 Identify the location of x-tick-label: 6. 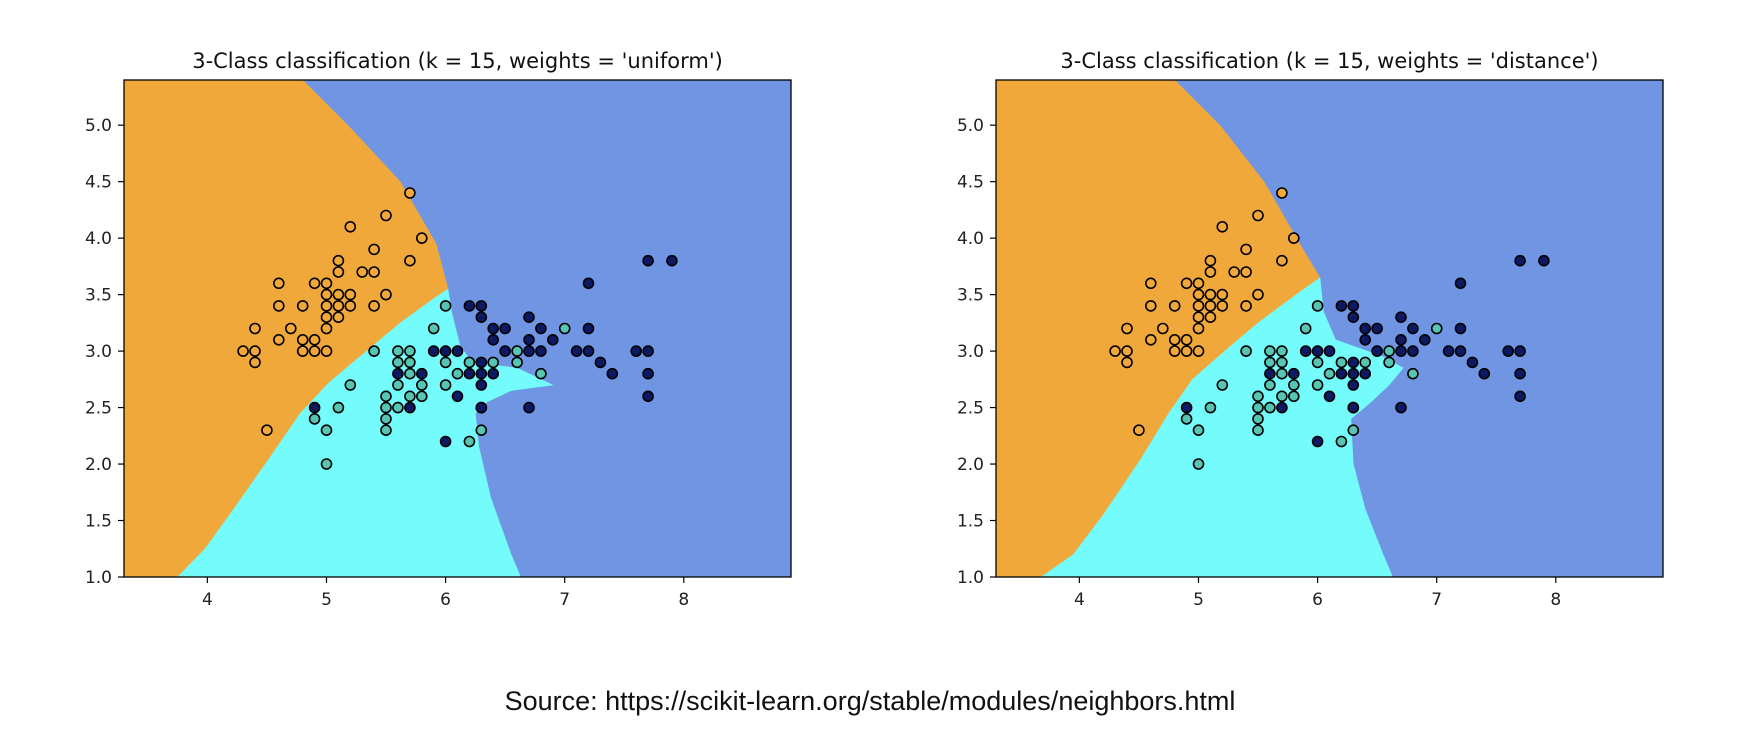
(1317, 600).